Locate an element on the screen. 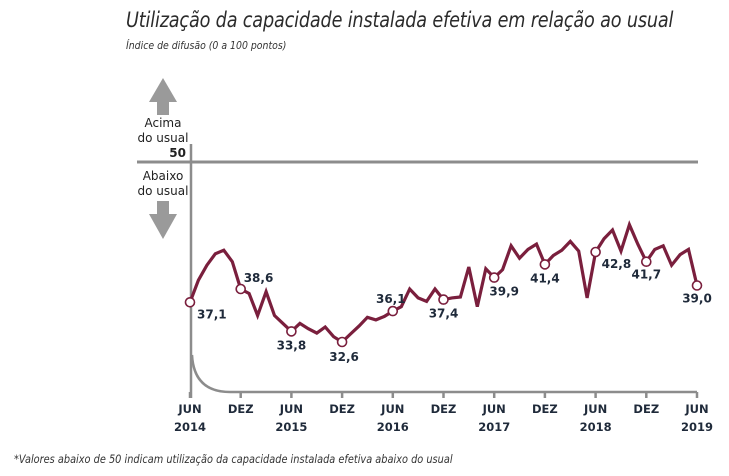  x-tick-label-year: 2014 is located at coordinates (190, 427).